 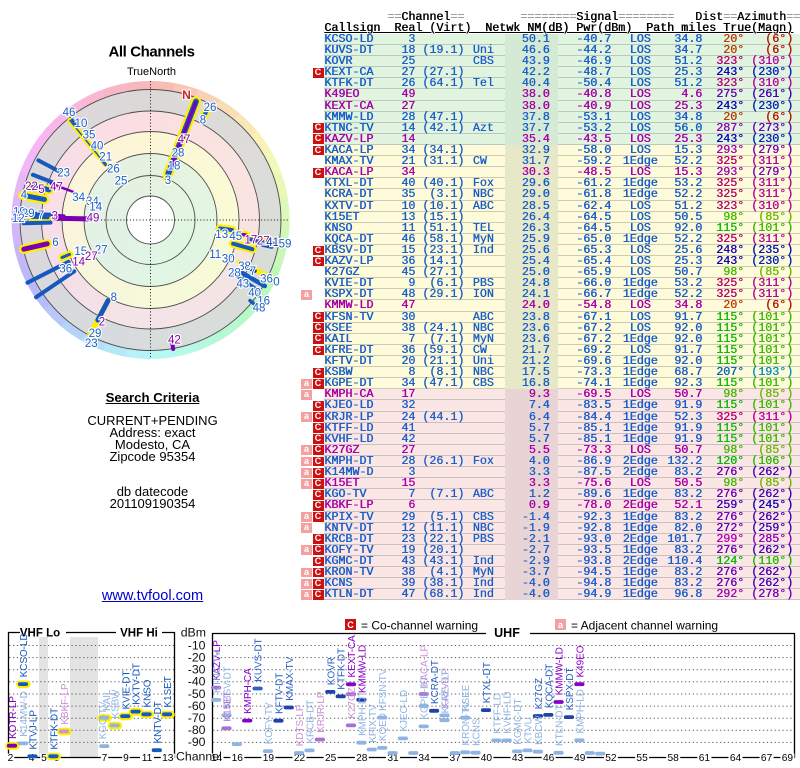 I want to click on svg-text: KMPH-LD, so click(x=580, y=711).